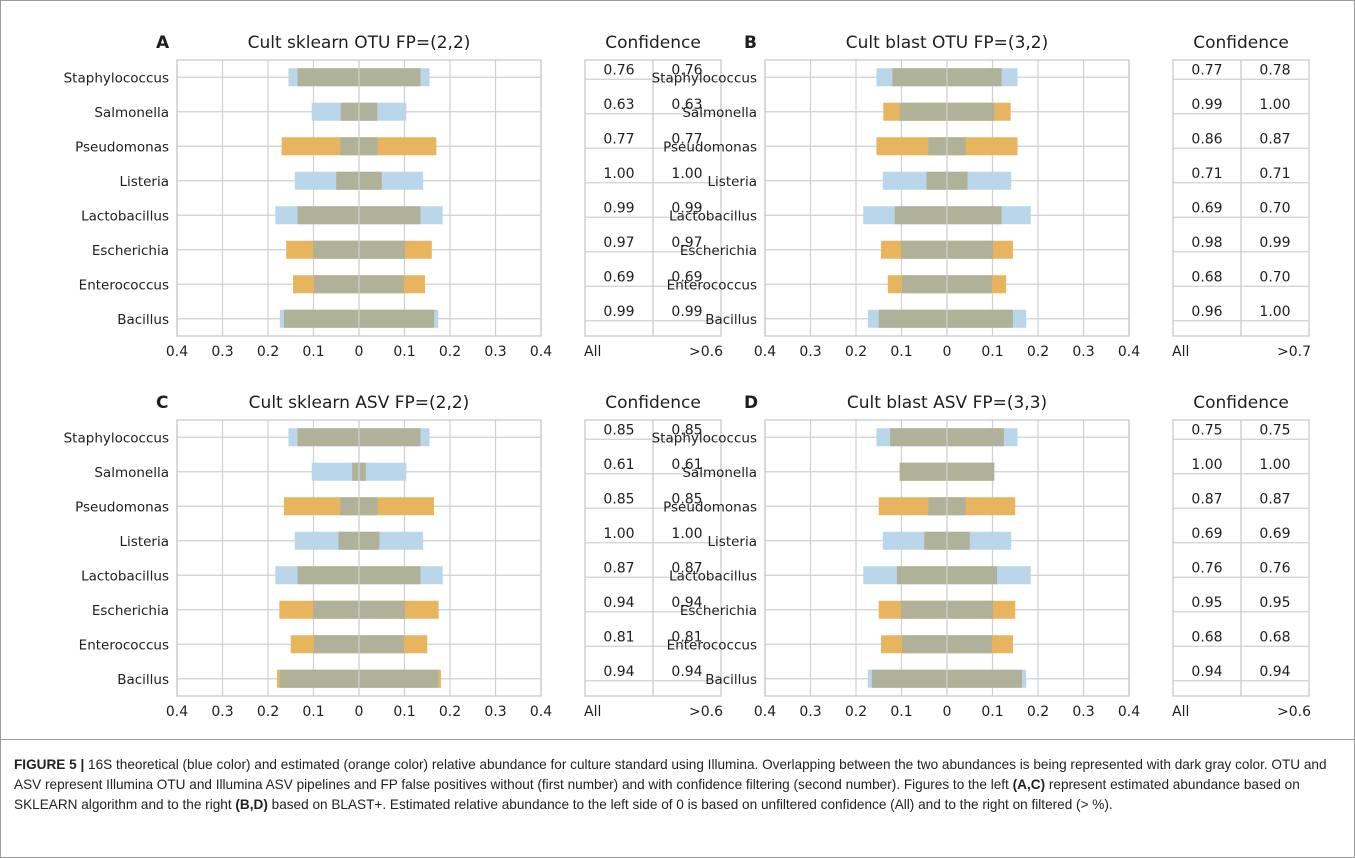 The image size is (1355, 858). Describe the element at coordinates (1029, 784) in the screenshot. I see `caption-segment: (A,C)` at that location.